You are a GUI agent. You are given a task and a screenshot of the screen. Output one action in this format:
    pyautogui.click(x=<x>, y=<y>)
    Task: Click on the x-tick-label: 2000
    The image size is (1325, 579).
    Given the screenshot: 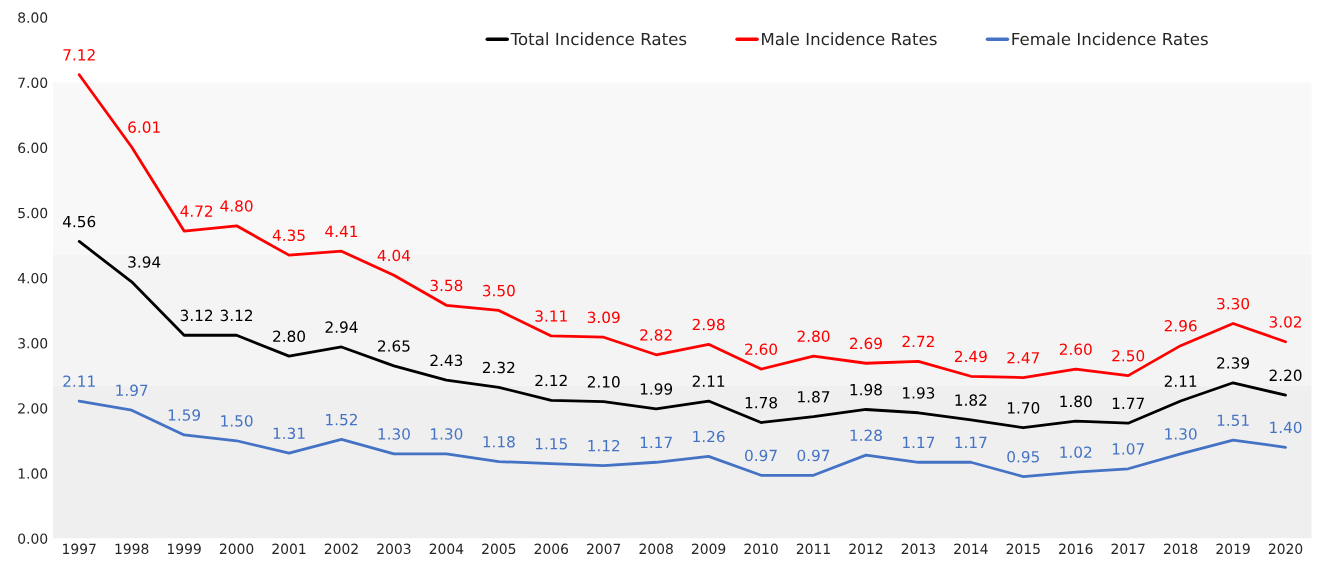 What is the action you would take?
    pyautogui.click(x=236, y=549)
    